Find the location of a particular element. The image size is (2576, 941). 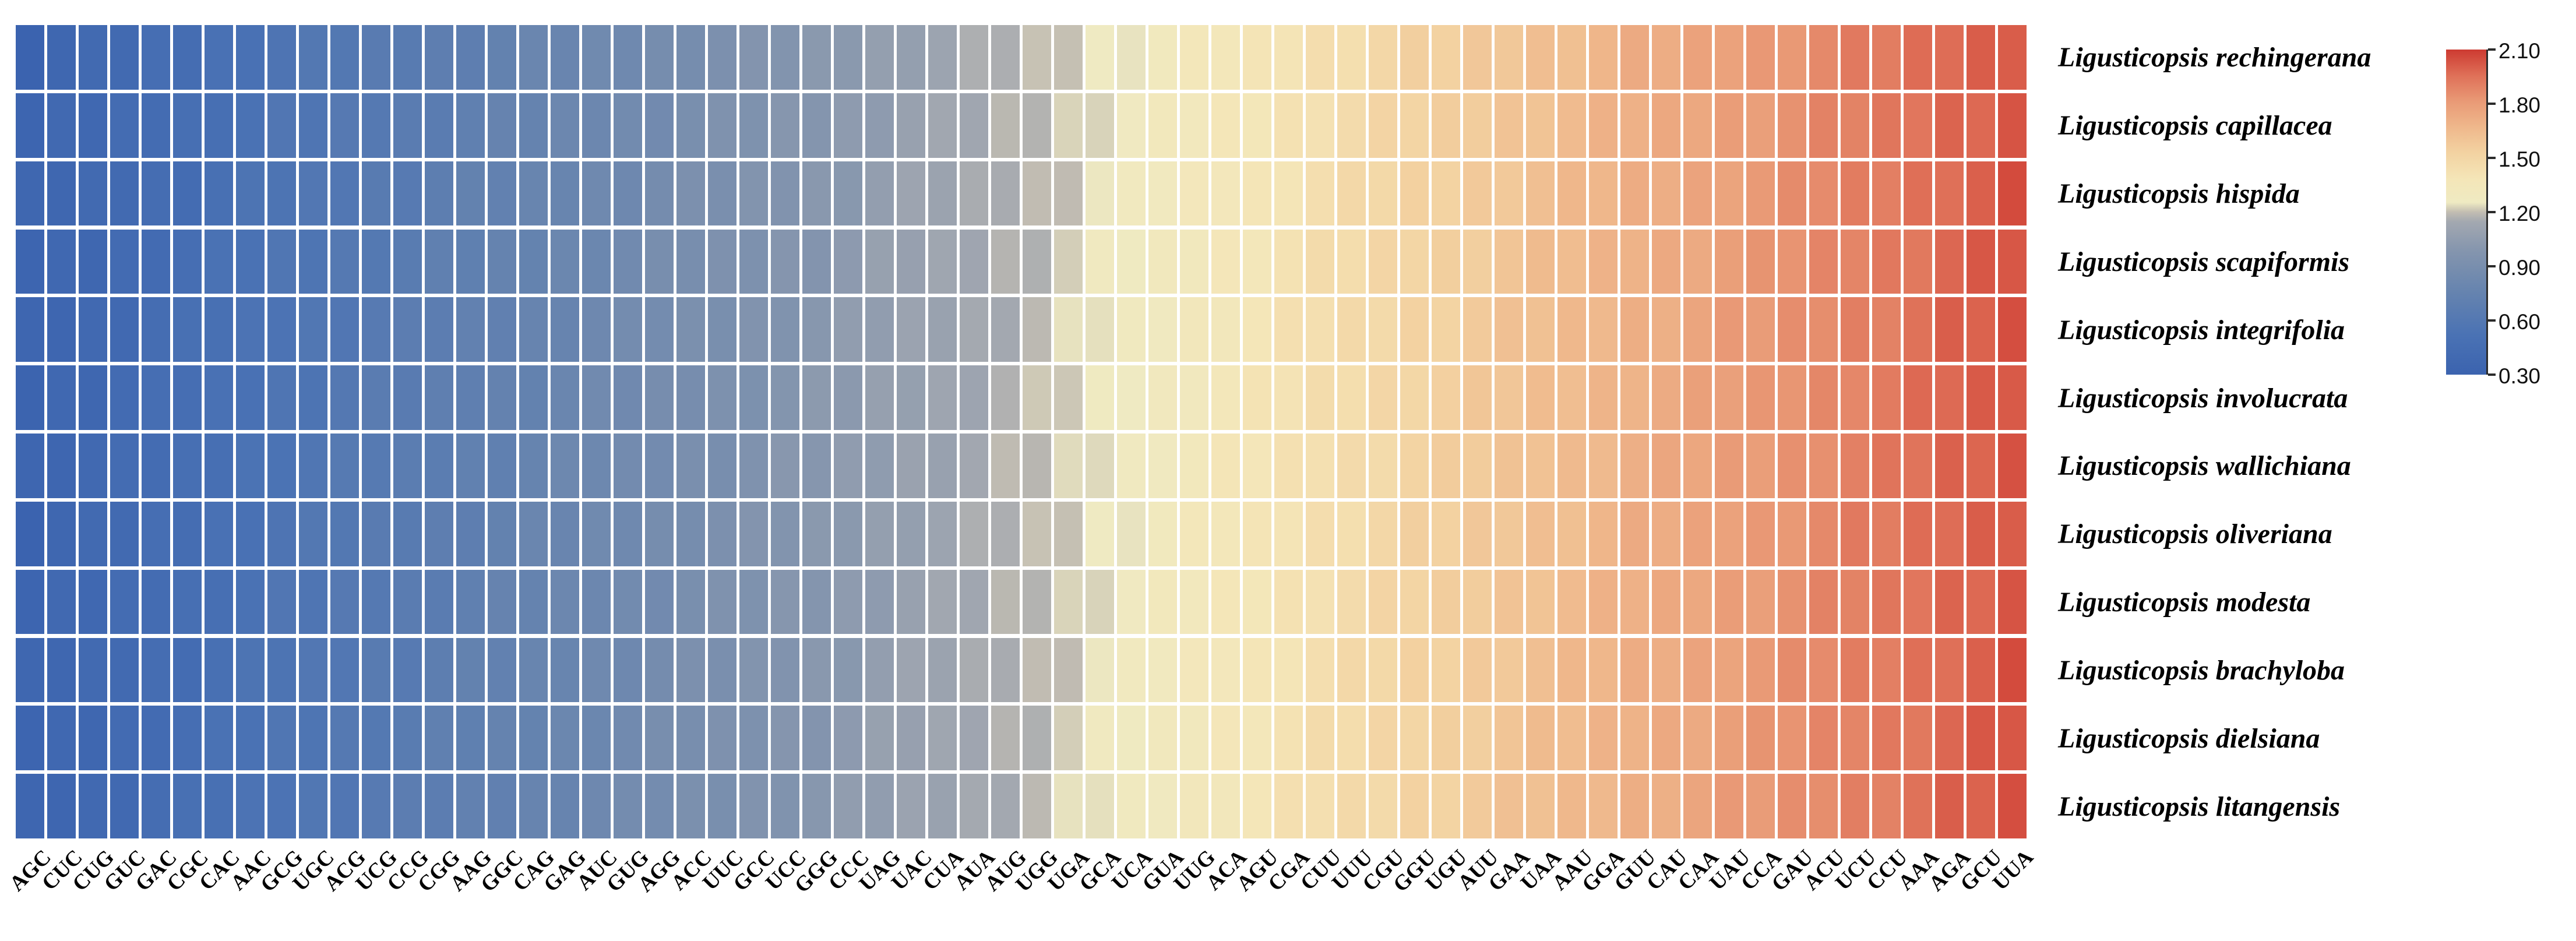

colorbar: 2.10 1.80 1.50 1.20 0.90 0.60 0.30 is located at coordinates (2493, 213).